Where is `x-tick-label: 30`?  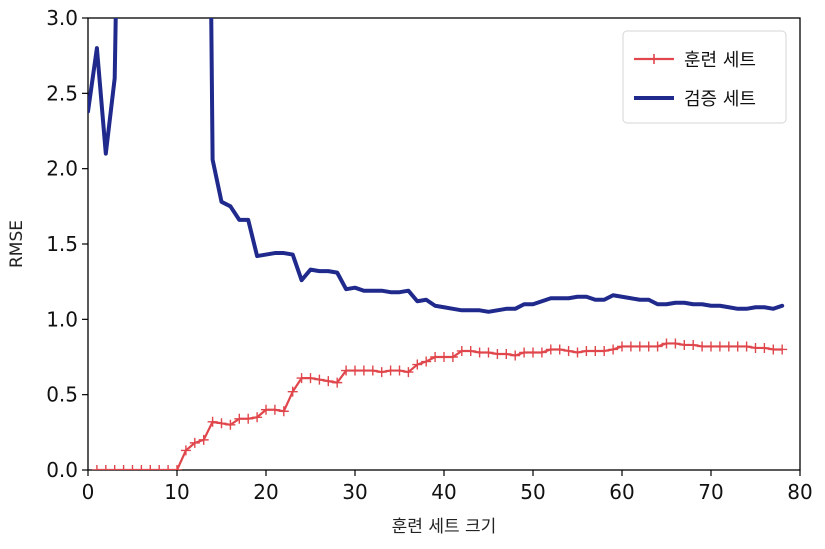
x-tick-label: 30 is located at coordinates (354, 492).